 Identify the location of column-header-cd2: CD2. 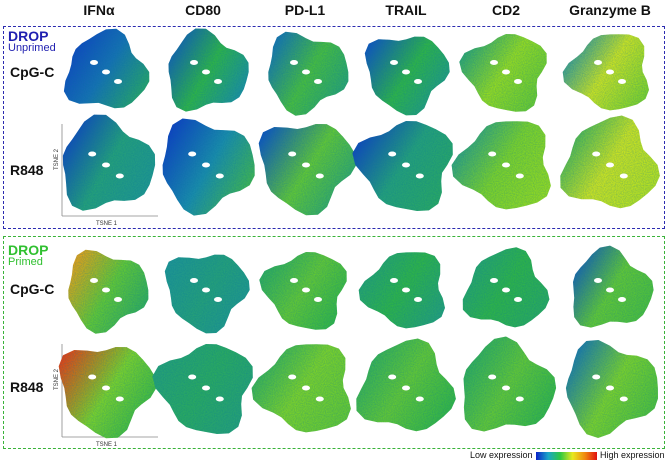
(505, 10).